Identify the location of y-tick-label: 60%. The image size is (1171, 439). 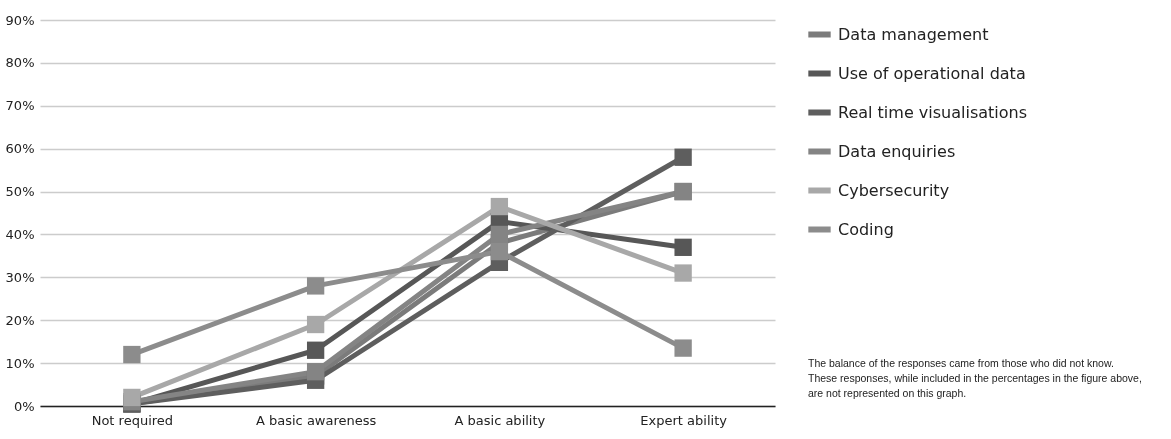
(20, 149).